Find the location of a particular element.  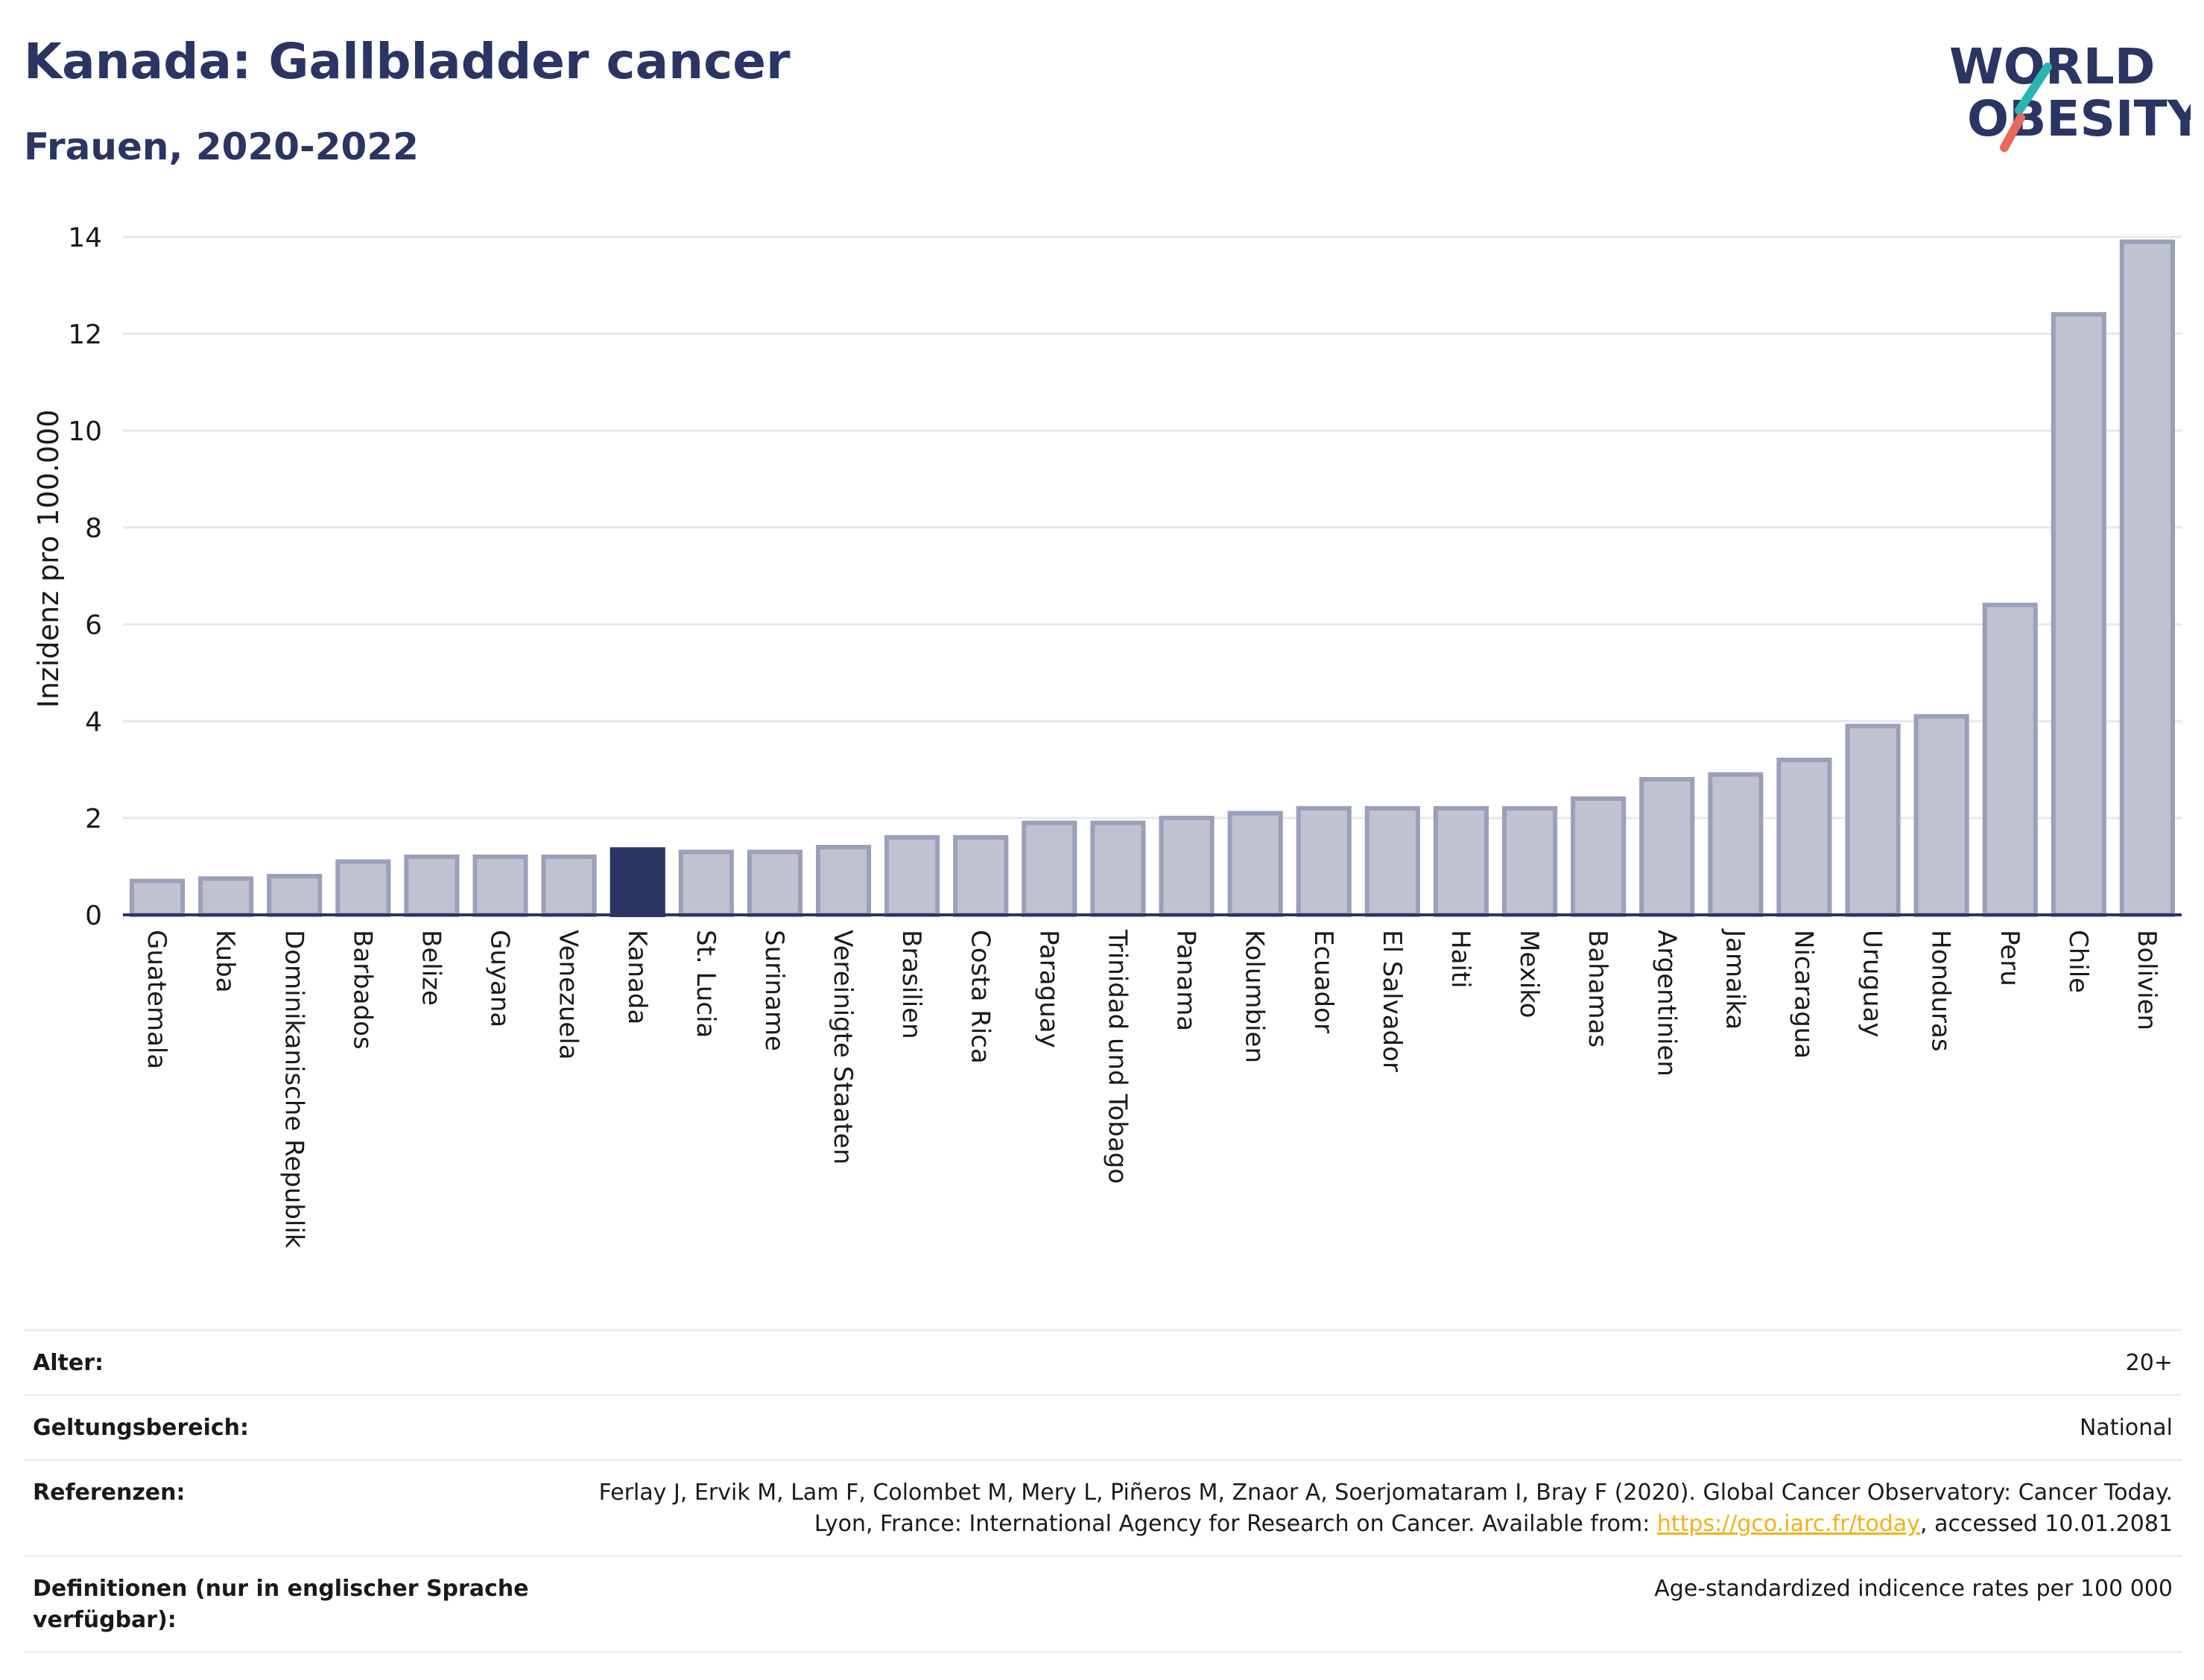

x-tick-label: Trinidad und Tobago is located at coordinates (1117, 1056).